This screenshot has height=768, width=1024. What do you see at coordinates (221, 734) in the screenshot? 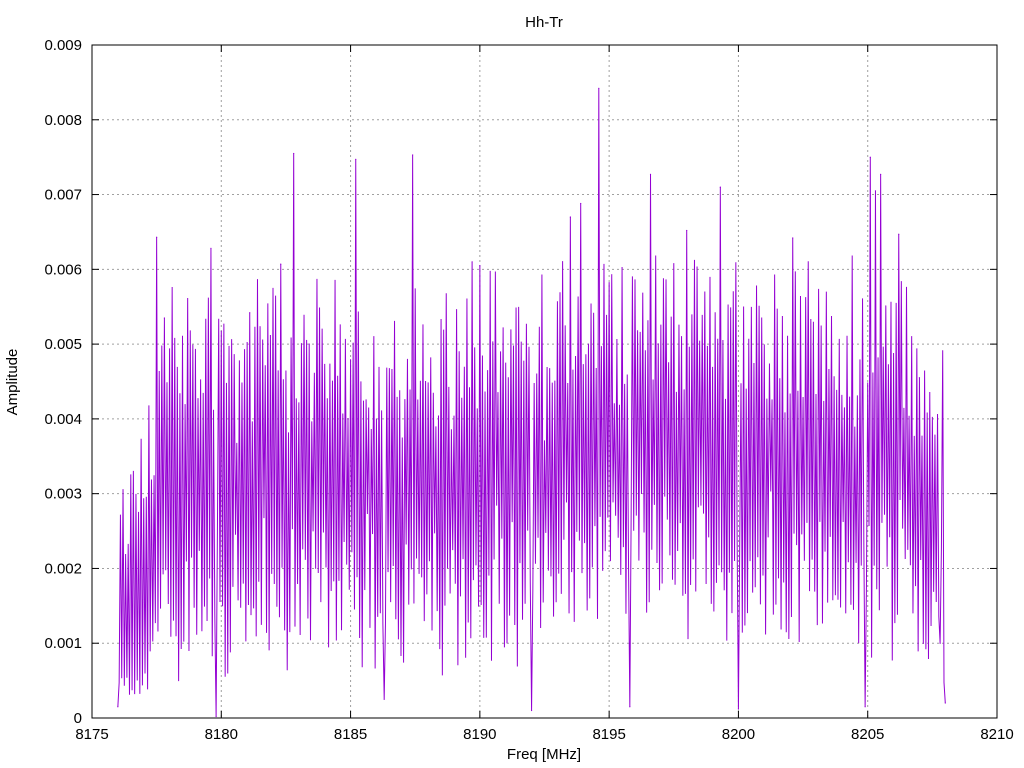
I see `x-tick-label: 8180` at bounding box center [221, 734].